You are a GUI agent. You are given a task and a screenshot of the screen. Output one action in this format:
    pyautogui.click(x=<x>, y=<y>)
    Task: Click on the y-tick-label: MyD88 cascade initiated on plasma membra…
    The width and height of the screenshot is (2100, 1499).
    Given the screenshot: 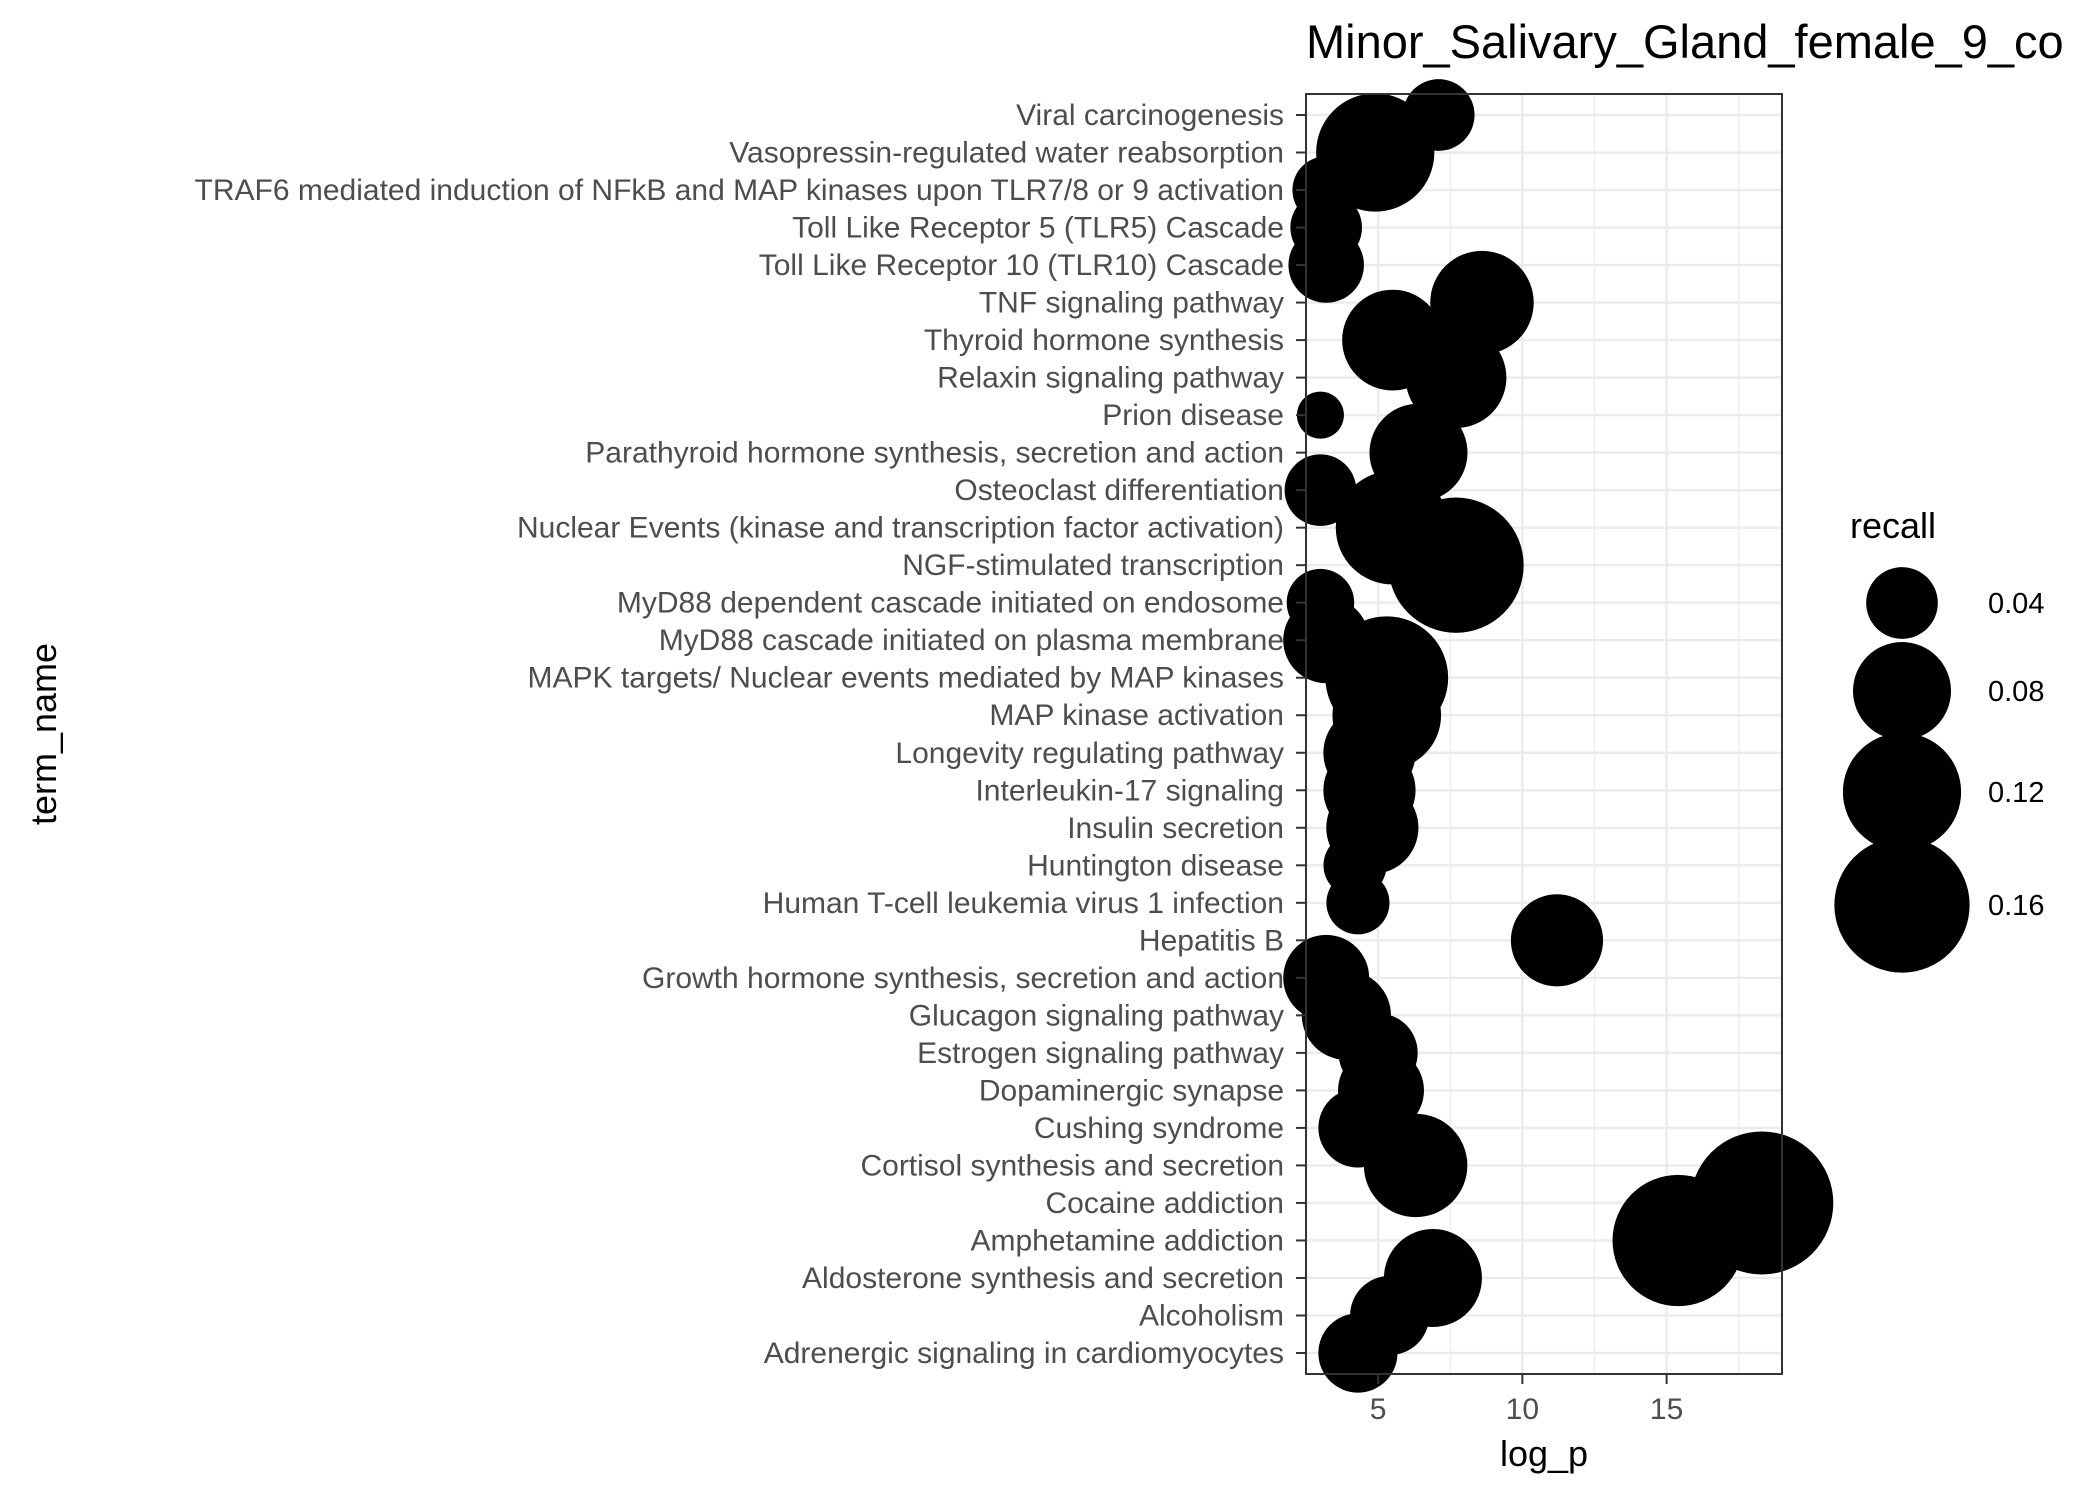 What is the action you would take?
    pyautogui.click(x=971, y=640)
    